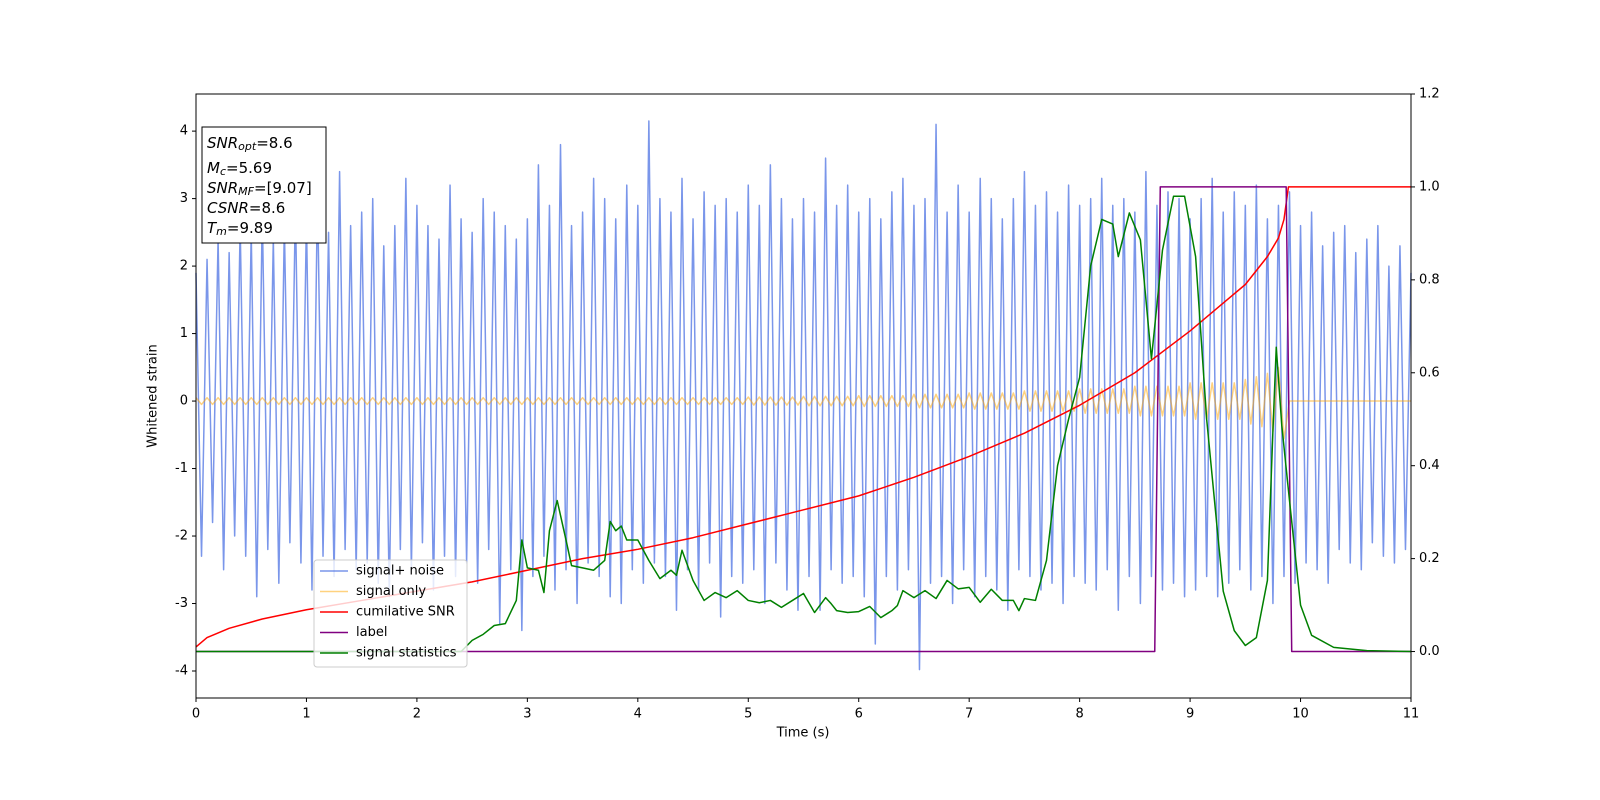 The image size is (1600, 800). I want to click on annotation-sub: opt, so click(247, 146).